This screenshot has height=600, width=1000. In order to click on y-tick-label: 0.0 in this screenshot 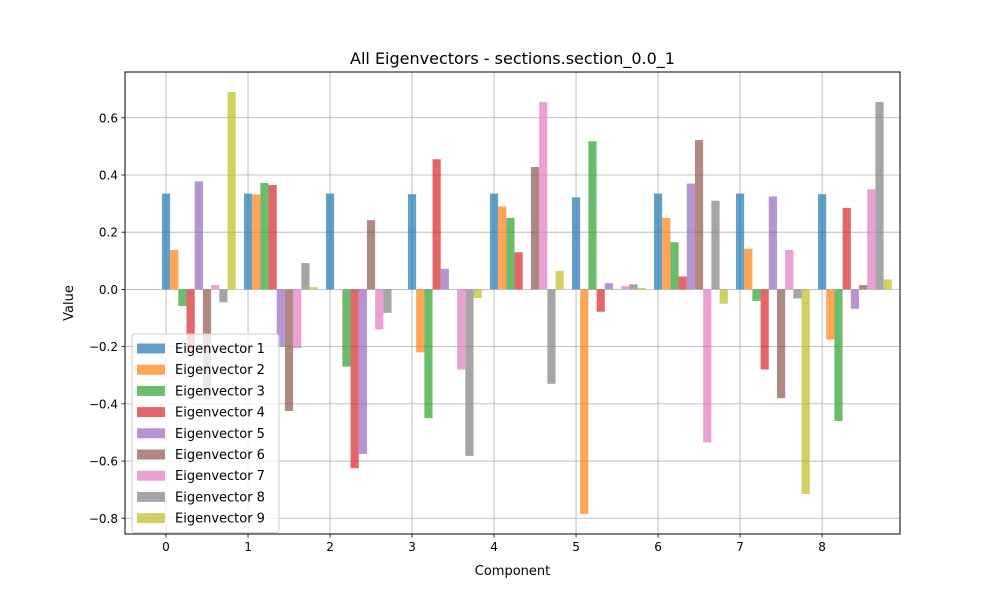, I will do `click(108, 290)`.